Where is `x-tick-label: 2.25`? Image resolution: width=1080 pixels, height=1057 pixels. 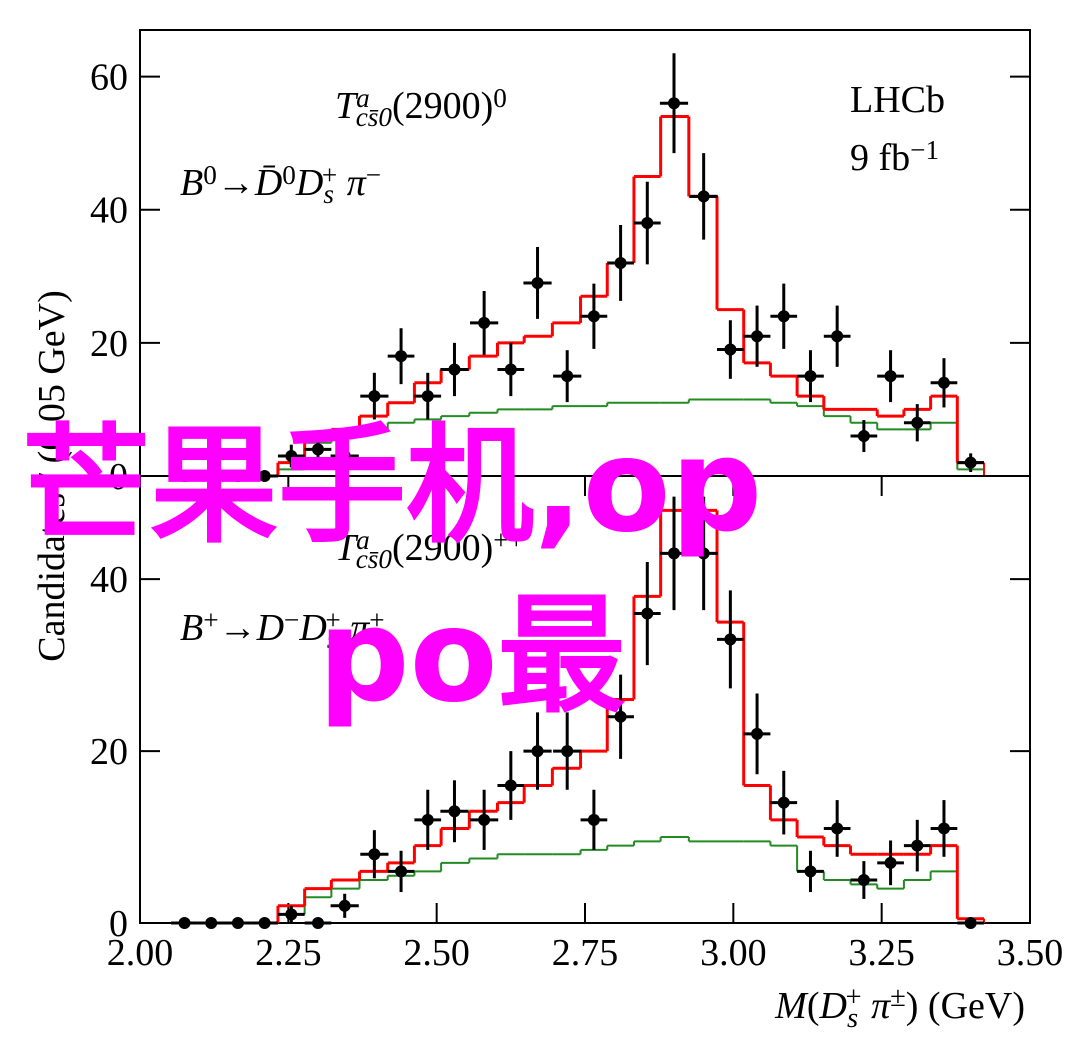
x-tick-label: 2.25 is located at coordinates (288, 953).